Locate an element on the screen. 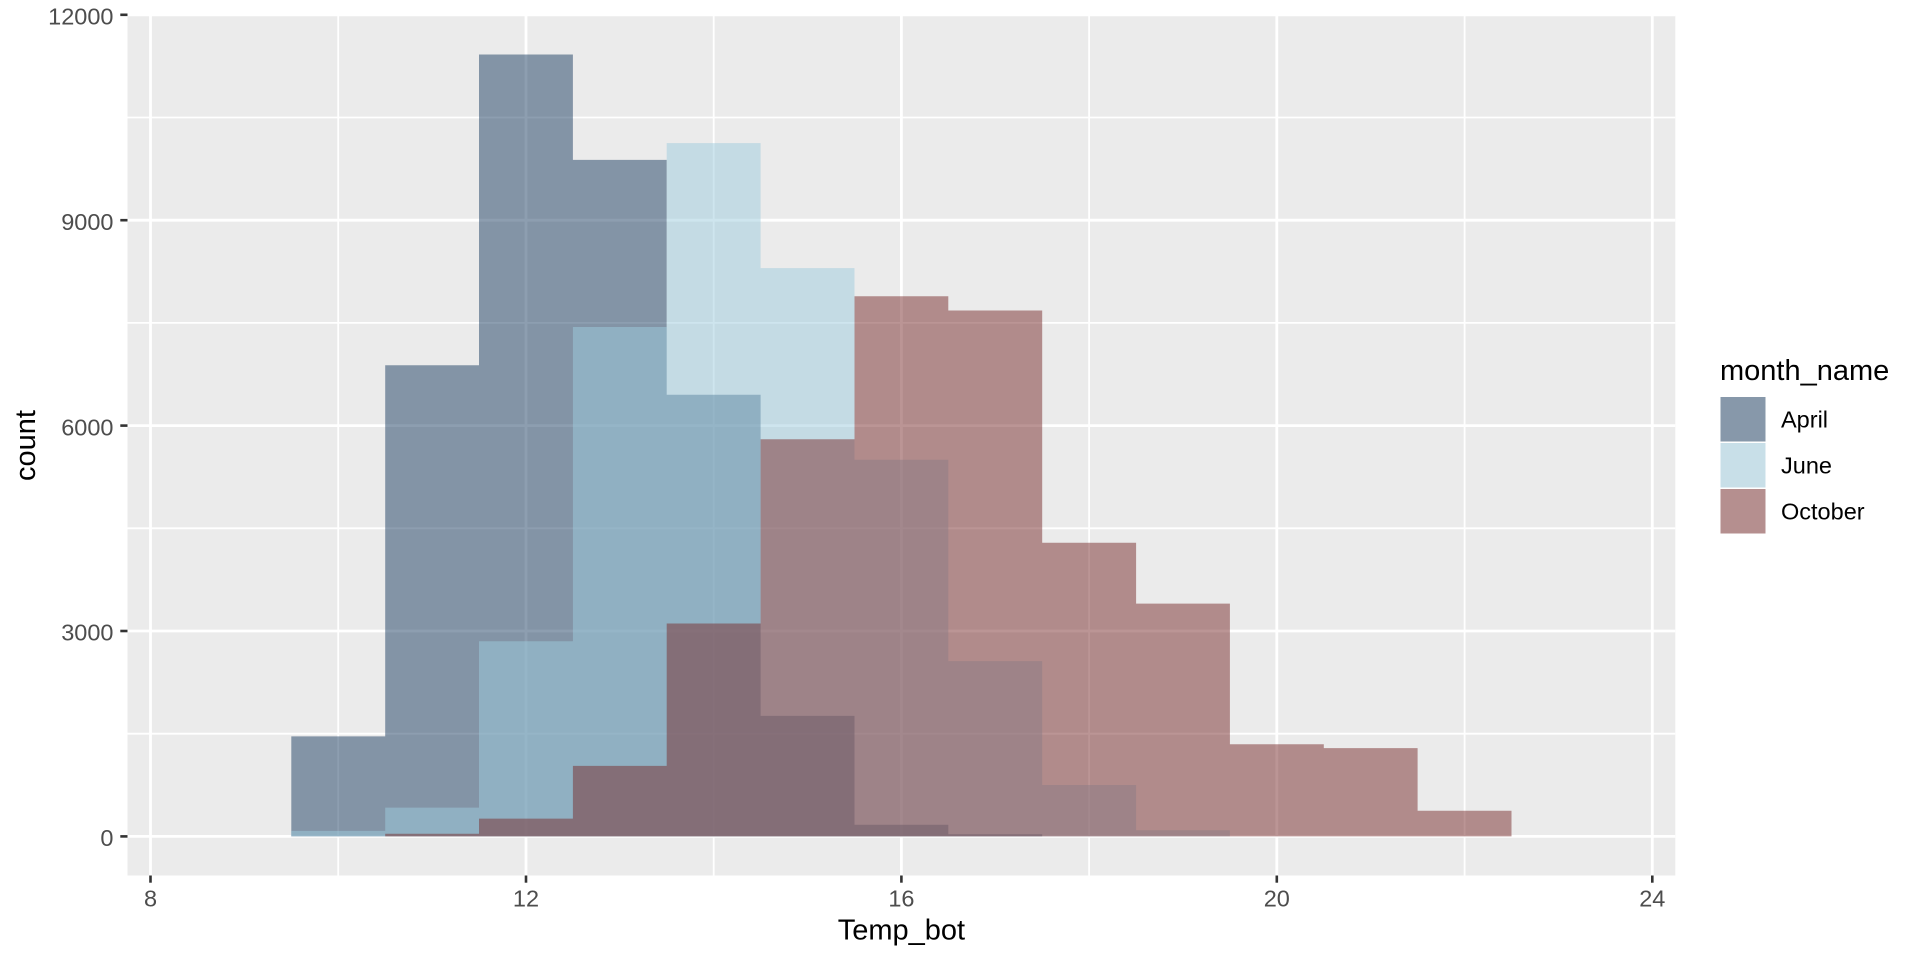  svg-text: April is located at coordinates (1804, 420).